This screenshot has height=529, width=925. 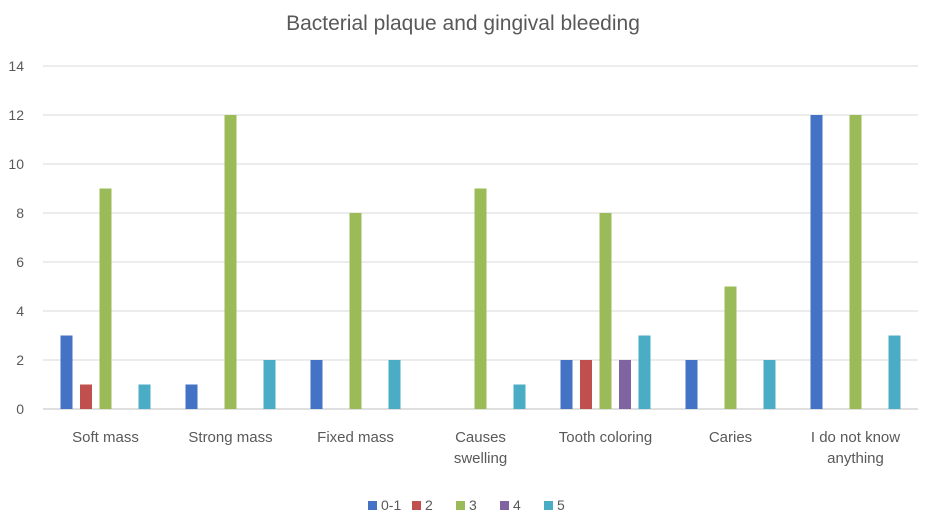 I want to click on y-axis-tick-labels: 0 2 4 6 8 10 12 14, so click(x=16, y=237).